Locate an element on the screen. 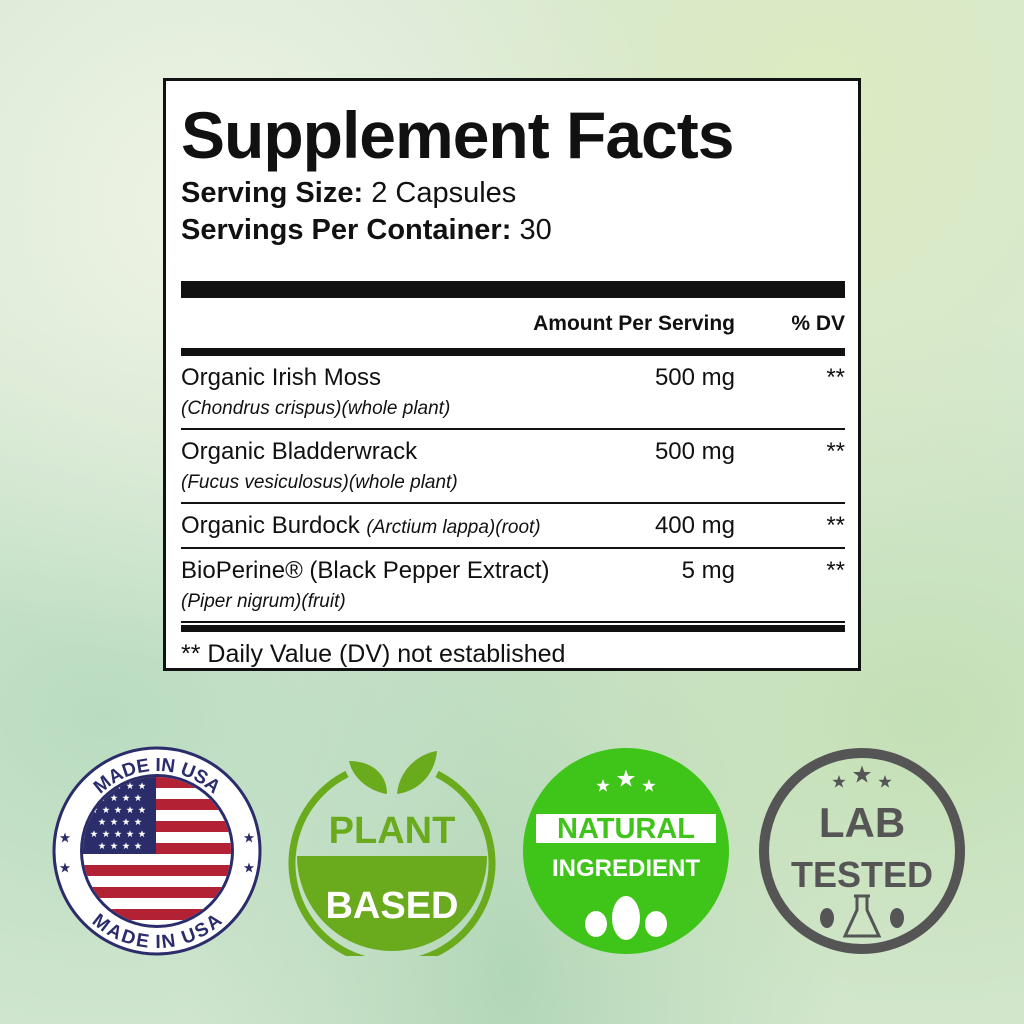  ingredient-amount: 5 mg is located at coordinates (708, 570).